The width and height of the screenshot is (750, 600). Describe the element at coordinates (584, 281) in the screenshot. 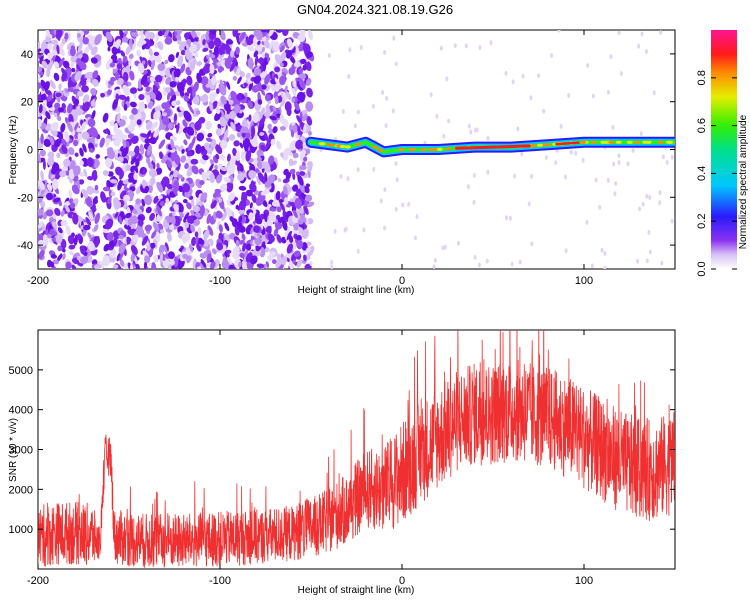

I see `spectrogram-xtick-label: 100` at that location.